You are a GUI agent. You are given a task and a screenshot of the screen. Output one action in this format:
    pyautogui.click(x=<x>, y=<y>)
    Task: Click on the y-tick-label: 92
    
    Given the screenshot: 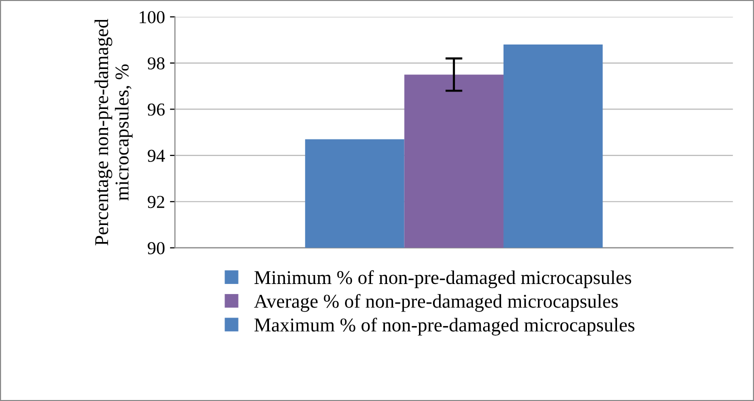 What is the action you would take?
    pyautogui.click(x=156, y=202)
    